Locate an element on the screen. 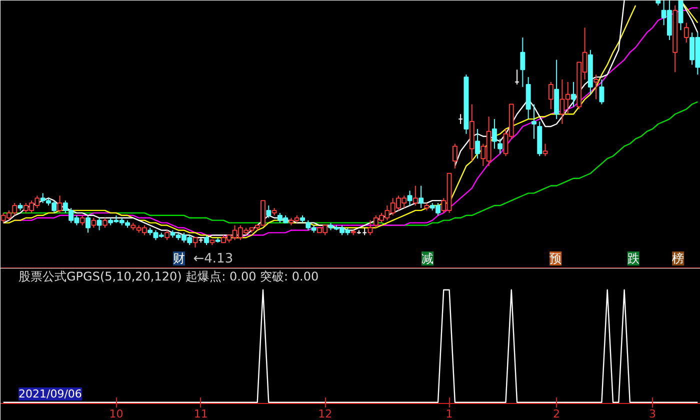 This screenshot has width=700, height=420. x-tick-label: 2 is located at coordinates (556, 414).